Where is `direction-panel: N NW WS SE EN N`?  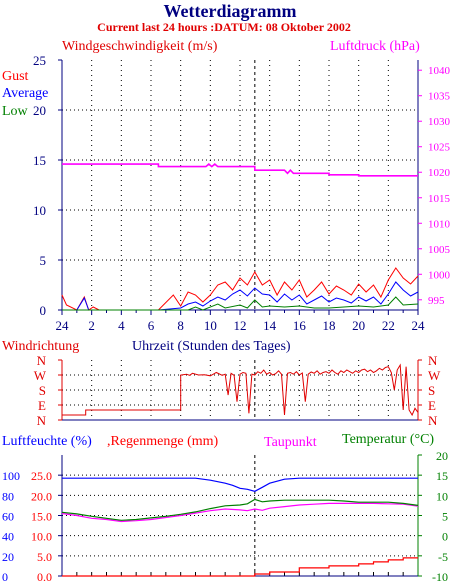 direction-panel: N NW WS SE EN N is located at coordinates (237, 390).